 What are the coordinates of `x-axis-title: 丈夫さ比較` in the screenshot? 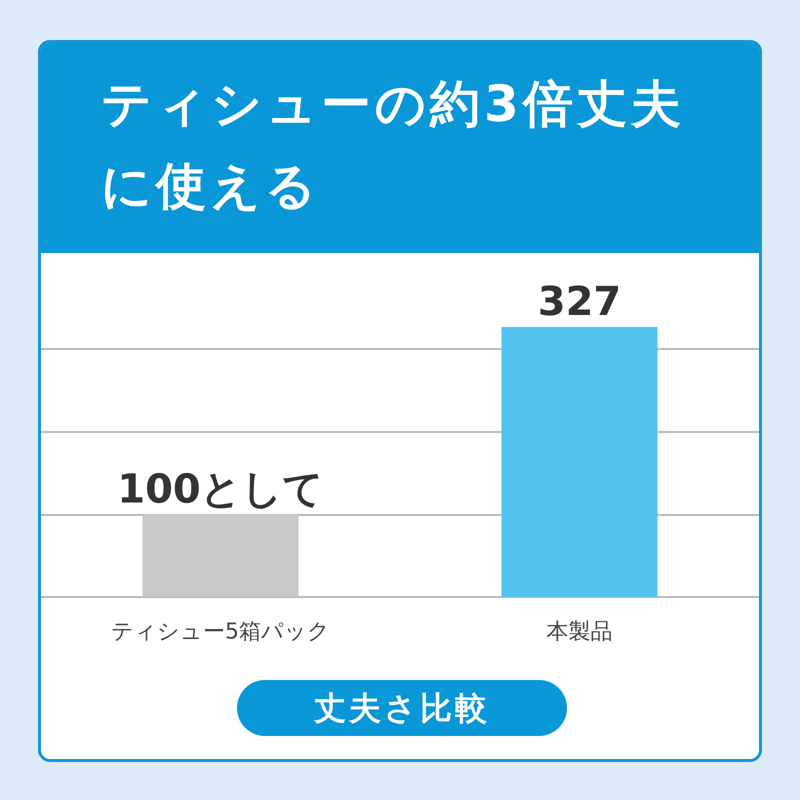 It's located at (402, 708).